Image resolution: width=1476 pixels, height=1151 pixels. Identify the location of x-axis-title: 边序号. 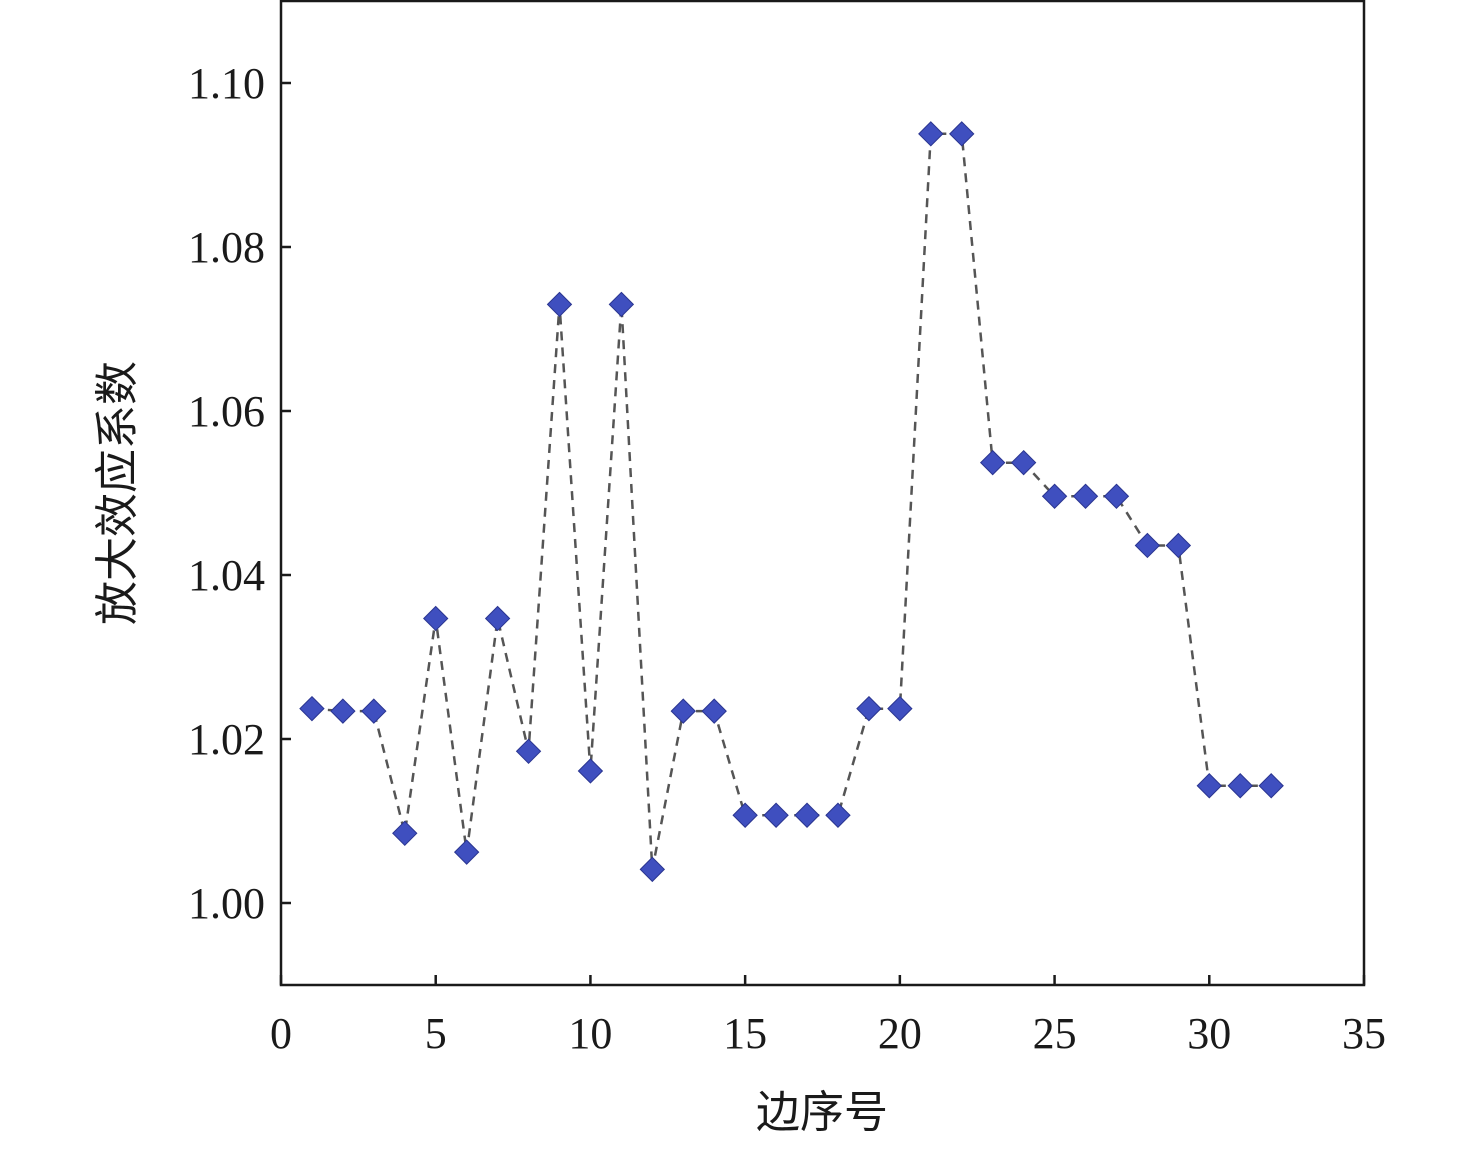
(822, 1112).